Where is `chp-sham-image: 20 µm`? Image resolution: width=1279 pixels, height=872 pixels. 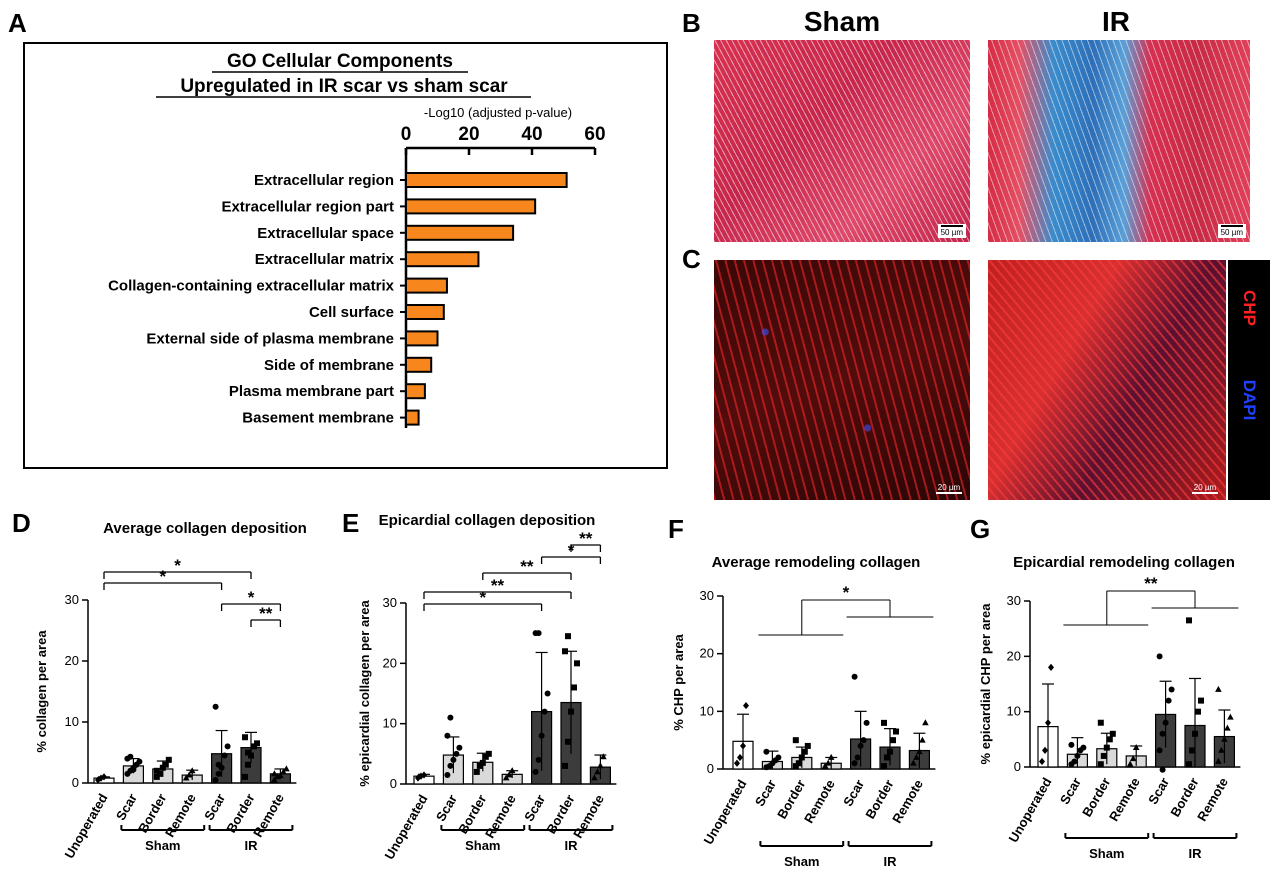
chp-sham-image: 20 µm is located at coordinates (842, 380).